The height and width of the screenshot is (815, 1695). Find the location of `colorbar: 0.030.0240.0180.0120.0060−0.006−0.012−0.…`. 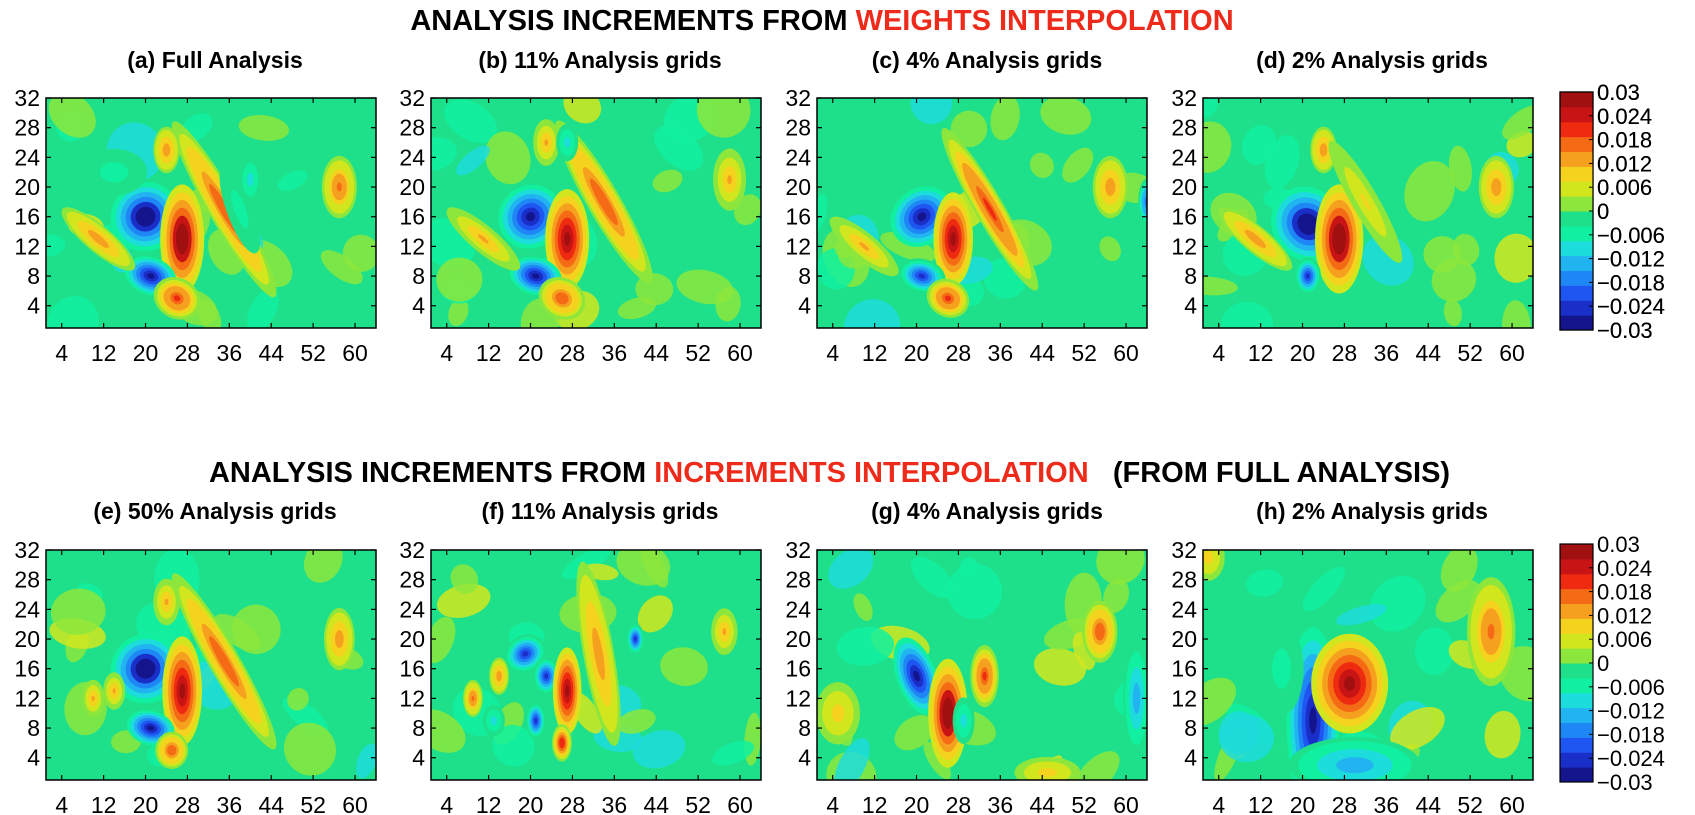

colorbar: 0.030.0240.0180.0120.0060−0.006−0.012−0.… is located at coordinates (1612, 663).